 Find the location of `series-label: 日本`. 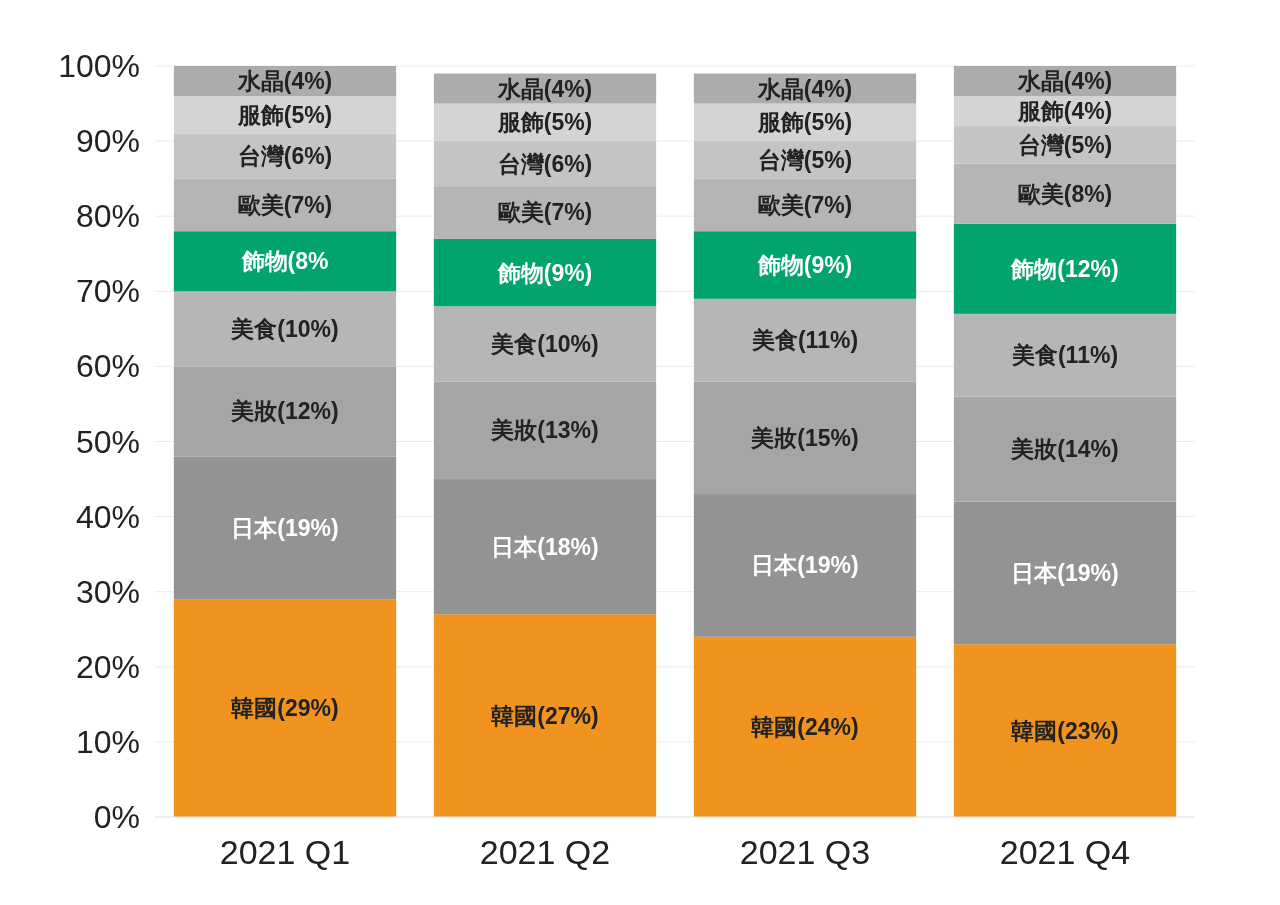

series-label: 日本 is located at coordinates (515, 546).